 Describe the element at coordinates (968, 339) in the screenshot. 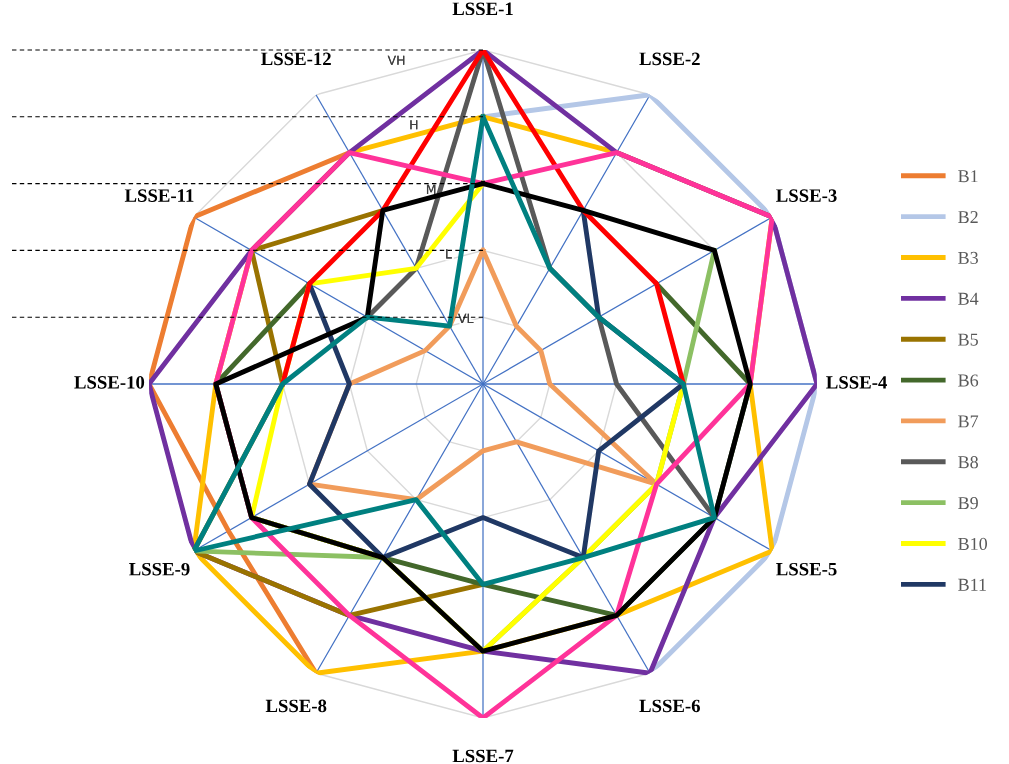

I see `legend-label: B5` at that location.